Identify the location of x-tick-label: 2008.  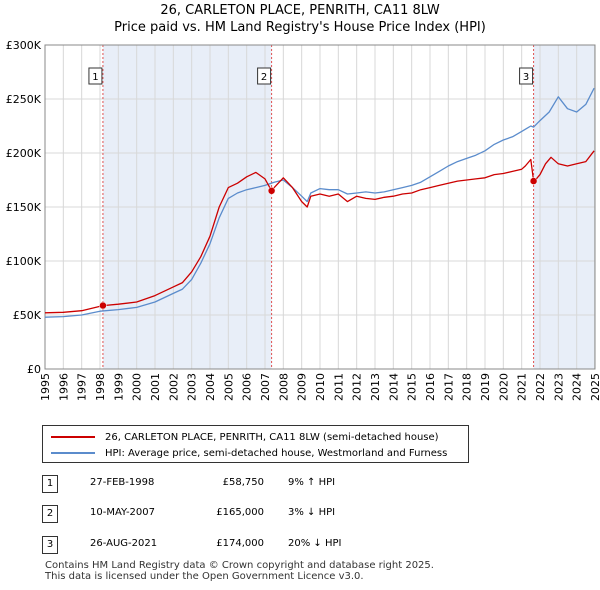
(283, 387).